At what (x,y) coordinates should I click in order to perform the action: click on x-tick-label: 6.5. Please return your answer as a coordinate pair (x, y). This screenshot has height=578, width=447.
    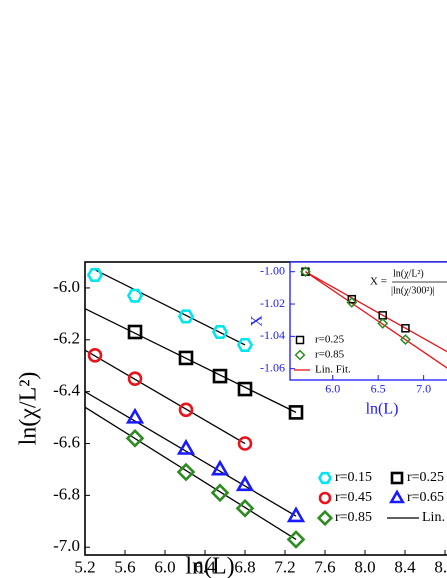
    Looking at the image, I should click on (378, 388).